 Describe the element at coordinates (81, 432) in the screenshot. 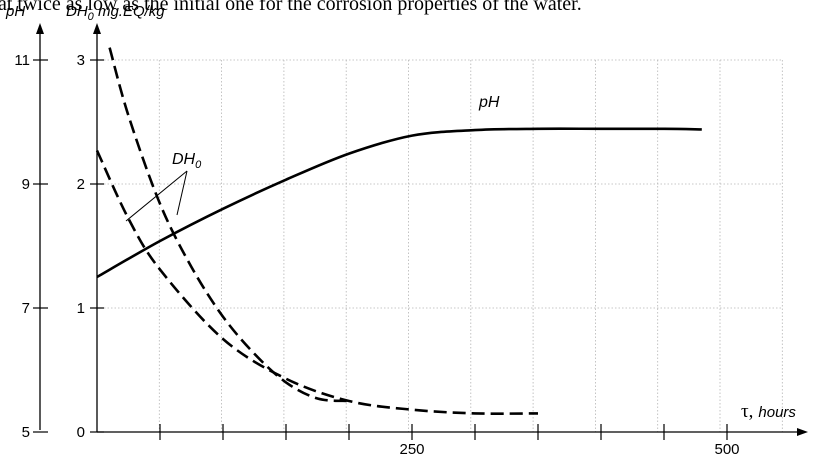

I see `dh-tick-label: 0` at that location.